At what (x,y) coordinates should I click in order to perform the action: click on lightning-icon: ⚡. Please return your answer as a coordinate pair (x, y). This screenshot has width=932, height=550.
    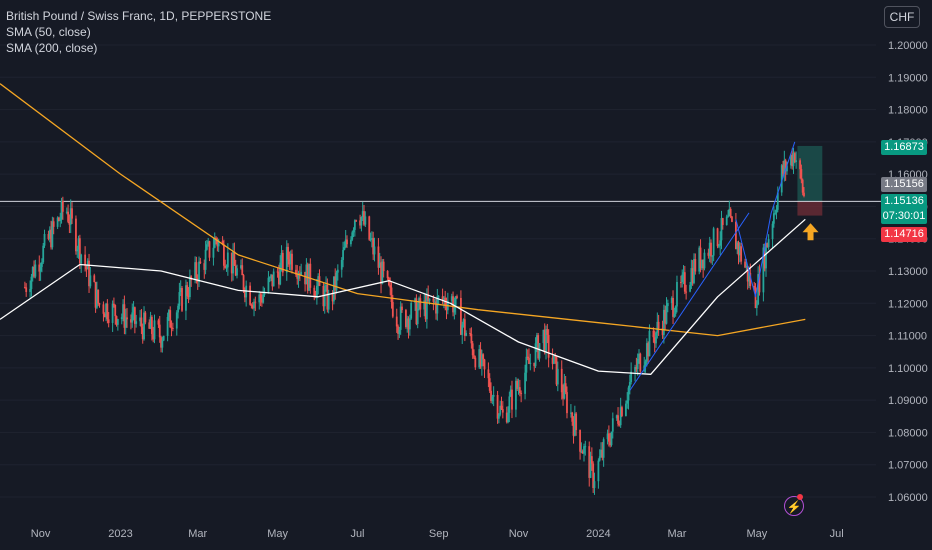
    Looking at the image, I should click on (794, 506).